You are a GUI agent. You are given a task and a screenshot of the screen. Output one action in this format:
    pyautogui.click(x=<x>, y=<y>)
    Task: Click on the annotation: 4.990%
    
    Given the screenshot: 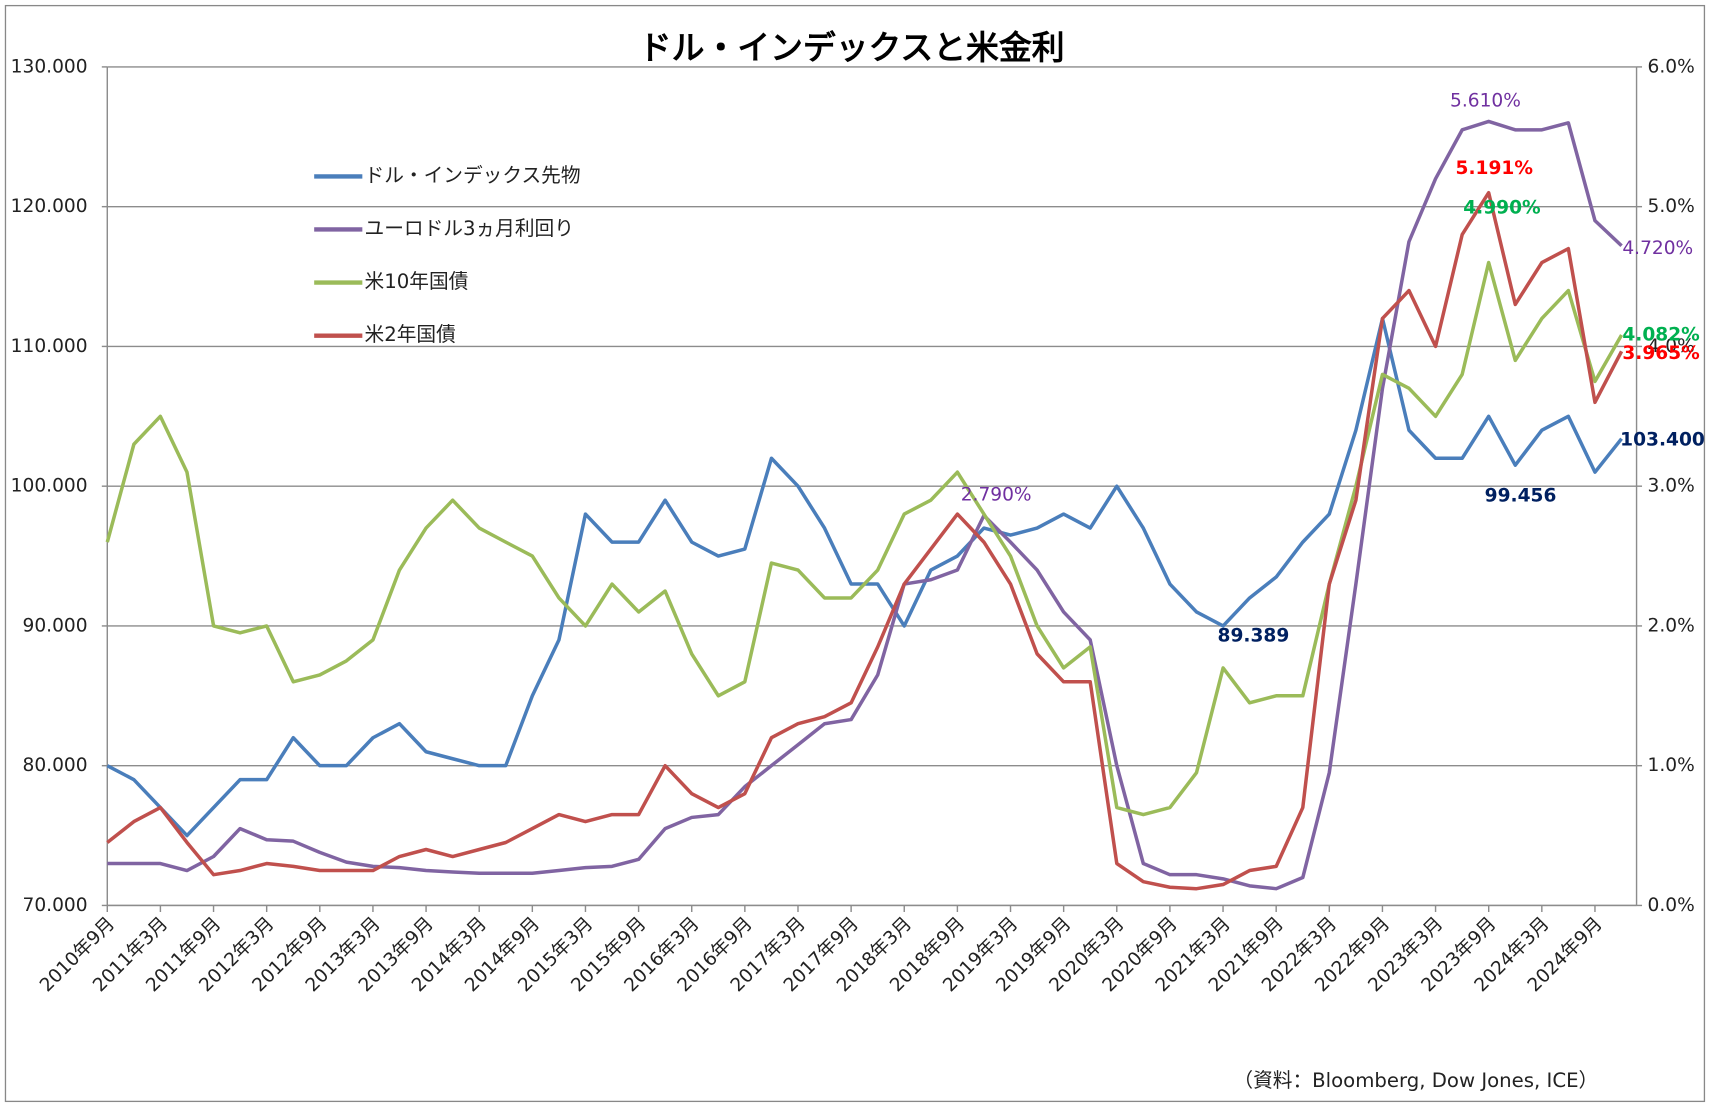 What is the action you would take?
    pyautogui.click(x=1502, y=208)
    